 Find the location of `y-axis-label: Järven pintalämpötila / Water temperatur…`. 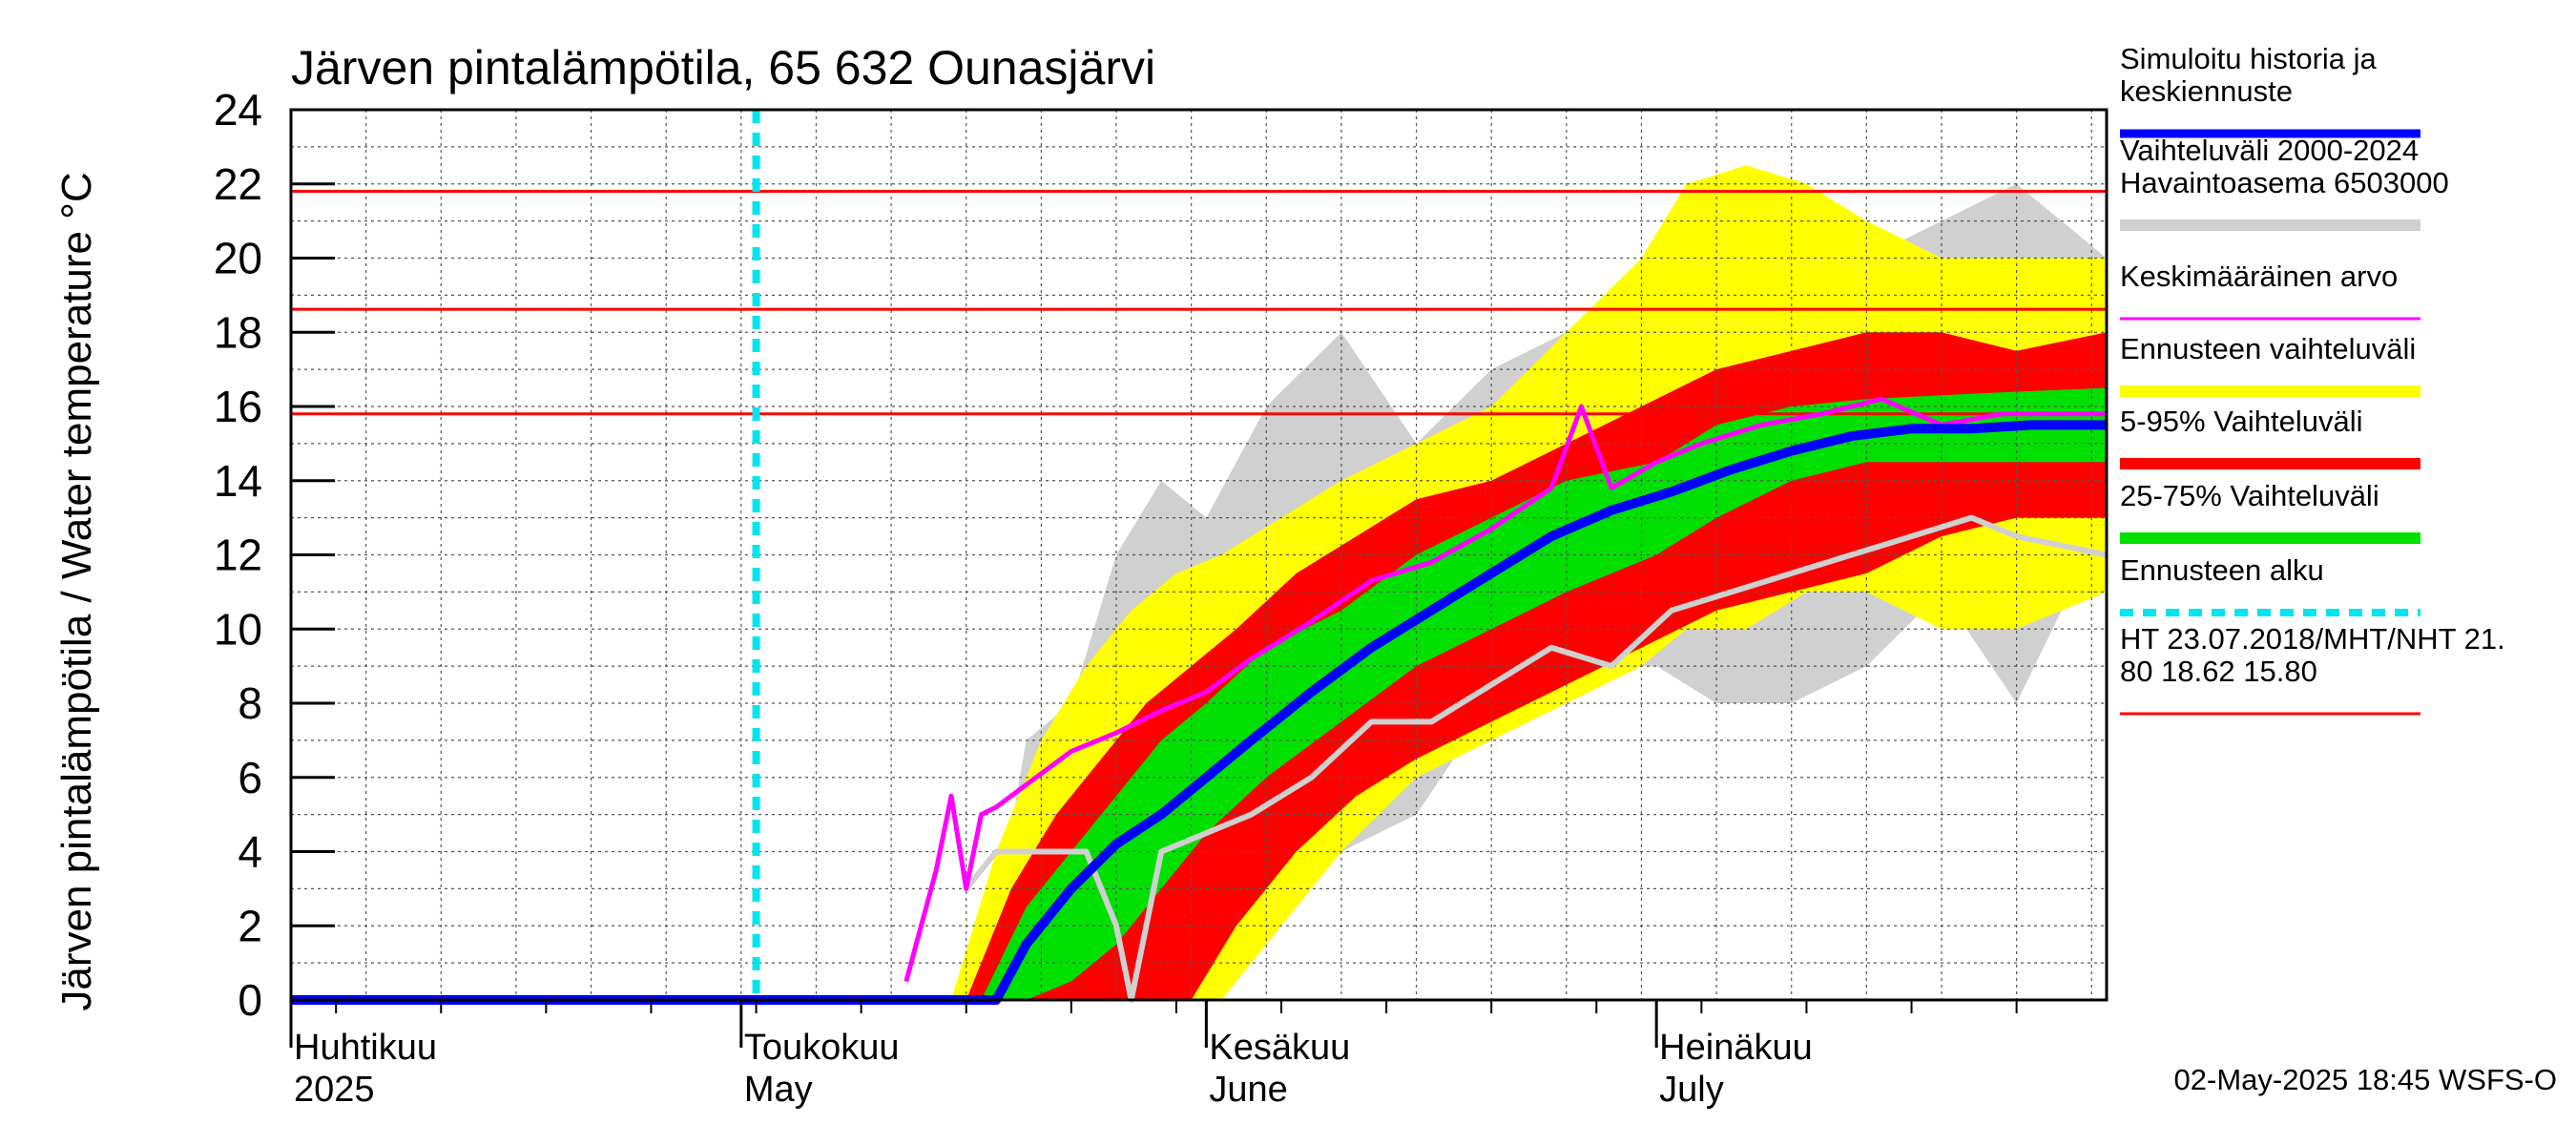

y-axis-label: Järven pintalämpötila / Water temperatur… is located at coordinates (76, 591).